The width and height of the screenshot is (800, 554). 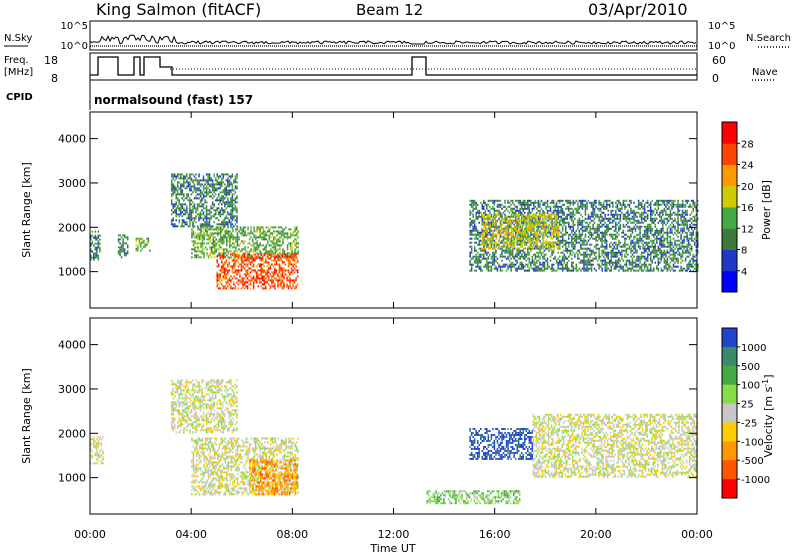 What do you see at coordinates (638, 9) in the screenshot?
I see `date-title: 03/Apr/2010` at bounding box center [638, 9].